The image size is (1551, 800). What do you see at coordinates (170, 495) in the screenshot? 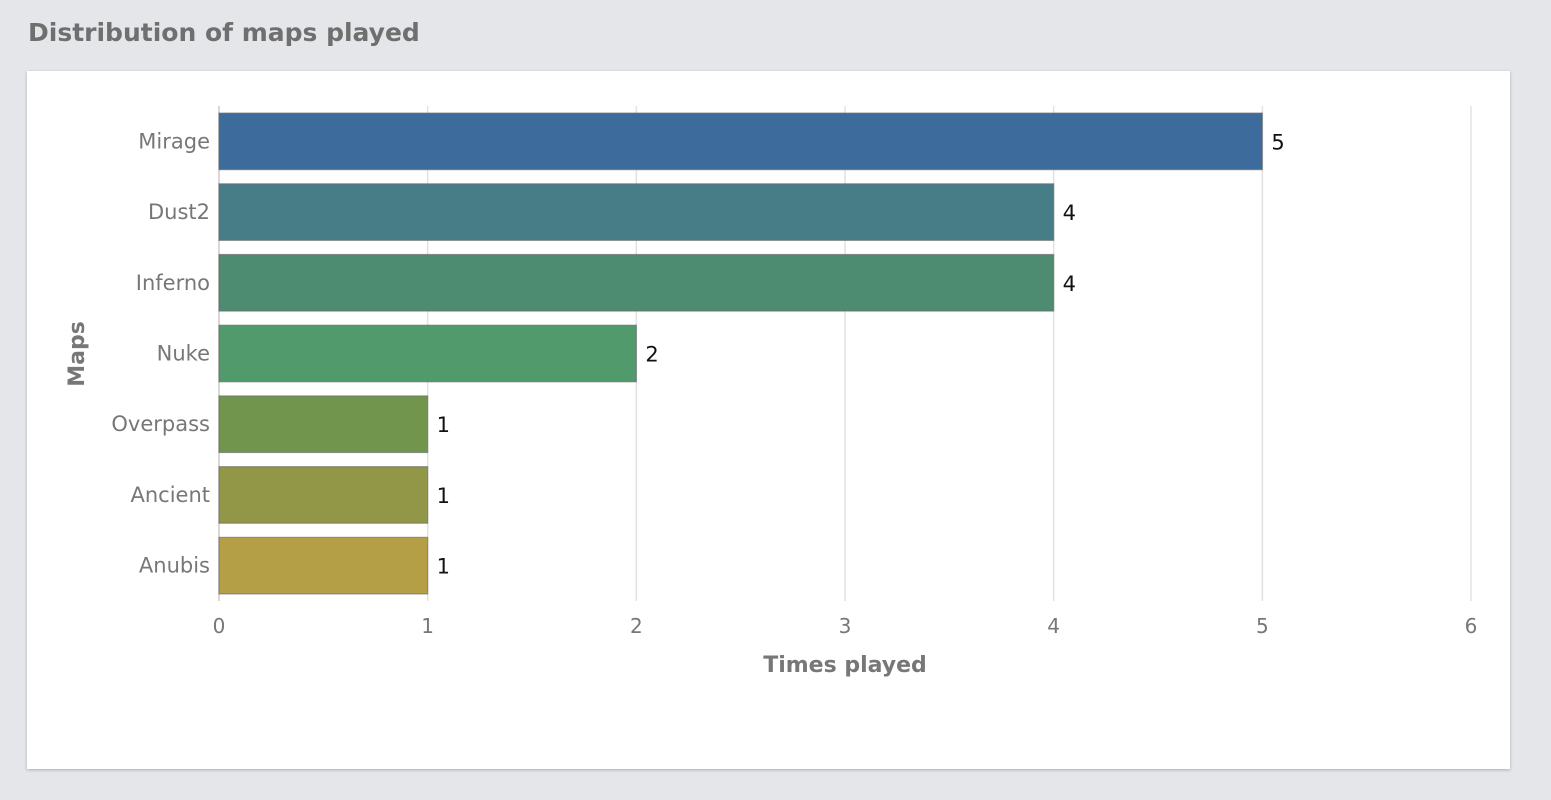
I see `y-category-label: Ancient` at bounding box center [170, 495].